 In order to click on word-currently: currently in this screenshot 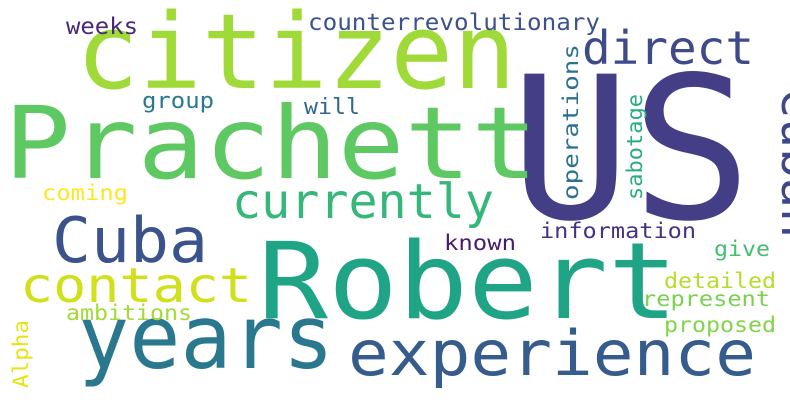, I will do `click(363, 202)`.